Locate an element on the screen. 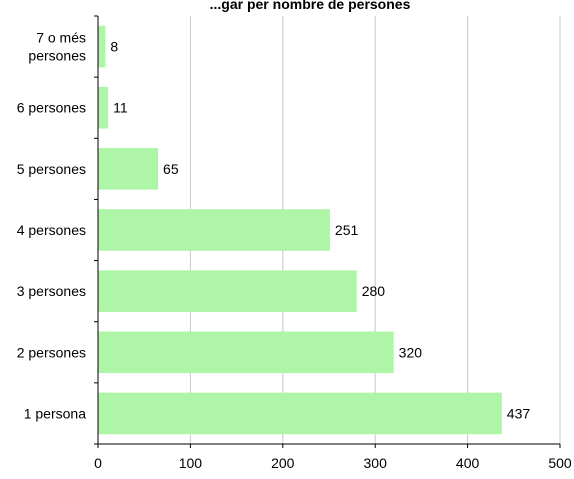 The image size is (574, 479). category-label-5-line-0: 6 persones is located at coordinates (51, 108).